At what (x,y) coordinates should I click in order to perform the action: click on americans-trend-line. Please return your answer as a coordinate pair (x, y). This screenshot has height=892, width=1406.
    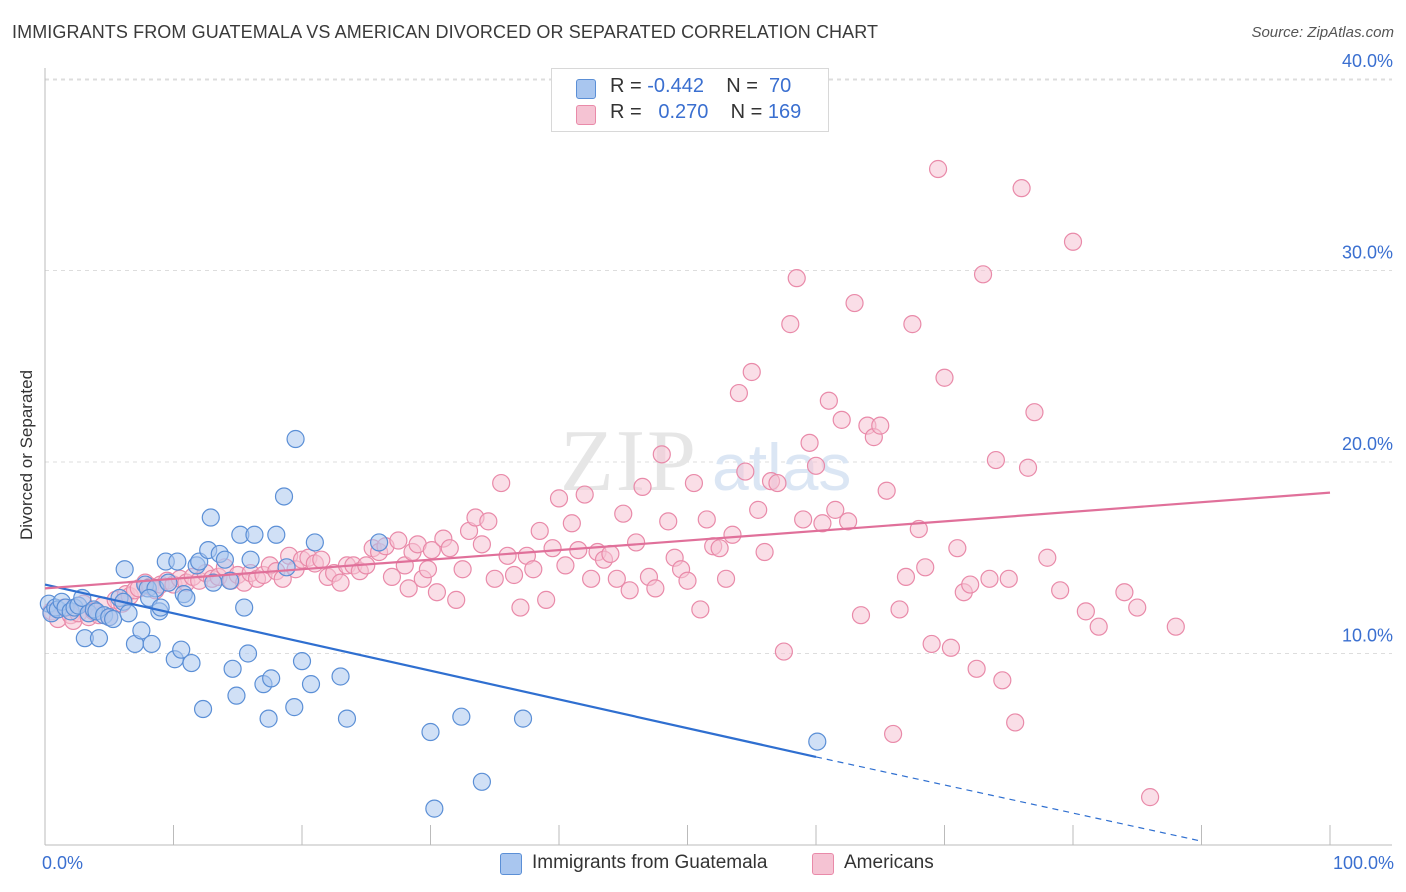
    Looking at the image, I should click on (687, 540).